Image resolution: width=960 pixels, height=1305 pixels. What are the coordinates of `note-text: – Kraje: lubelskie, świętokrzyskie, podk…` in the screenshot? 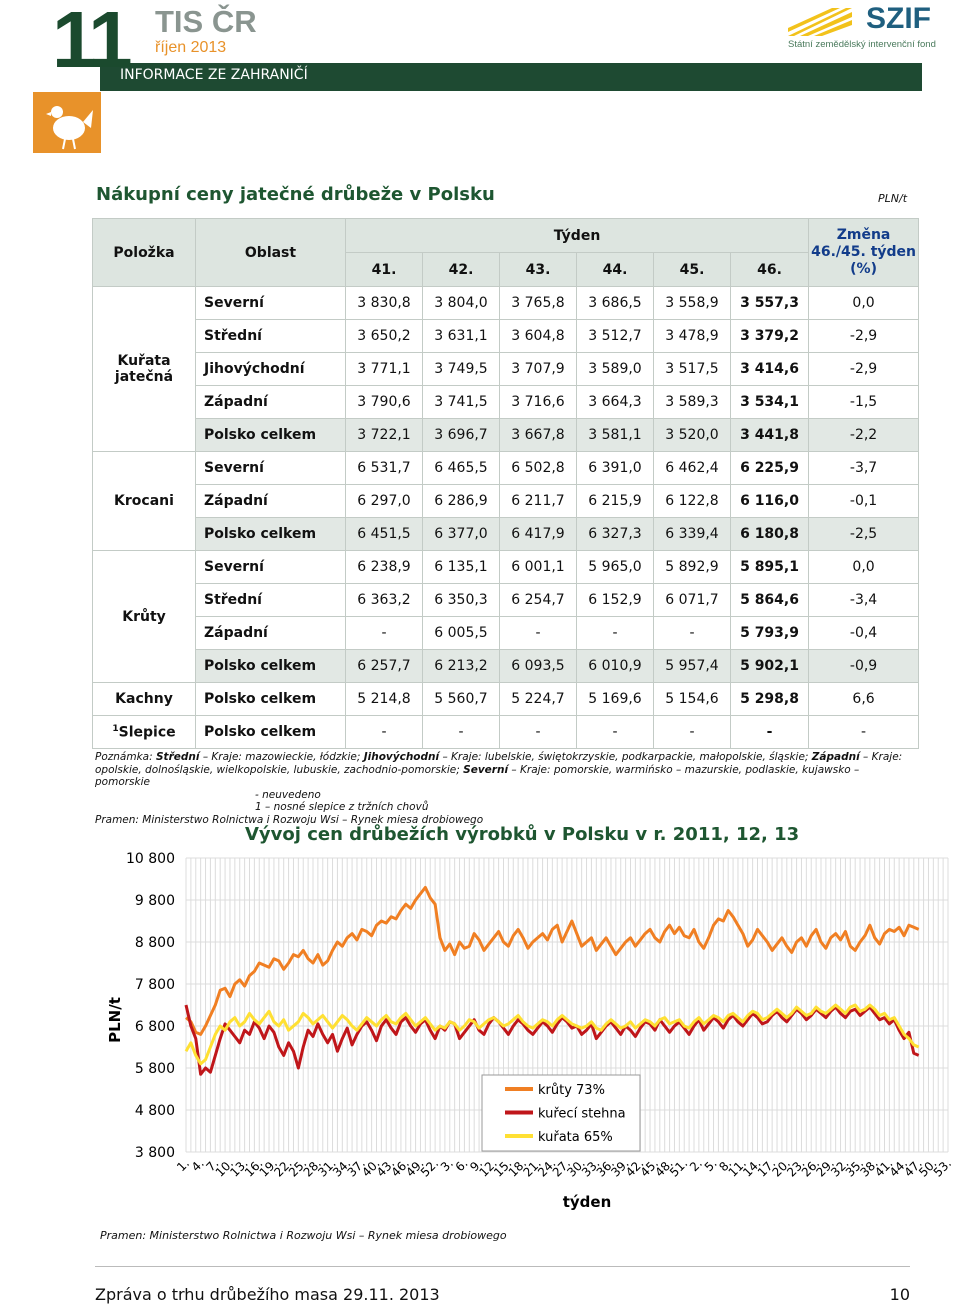 It's located at (625, 757).